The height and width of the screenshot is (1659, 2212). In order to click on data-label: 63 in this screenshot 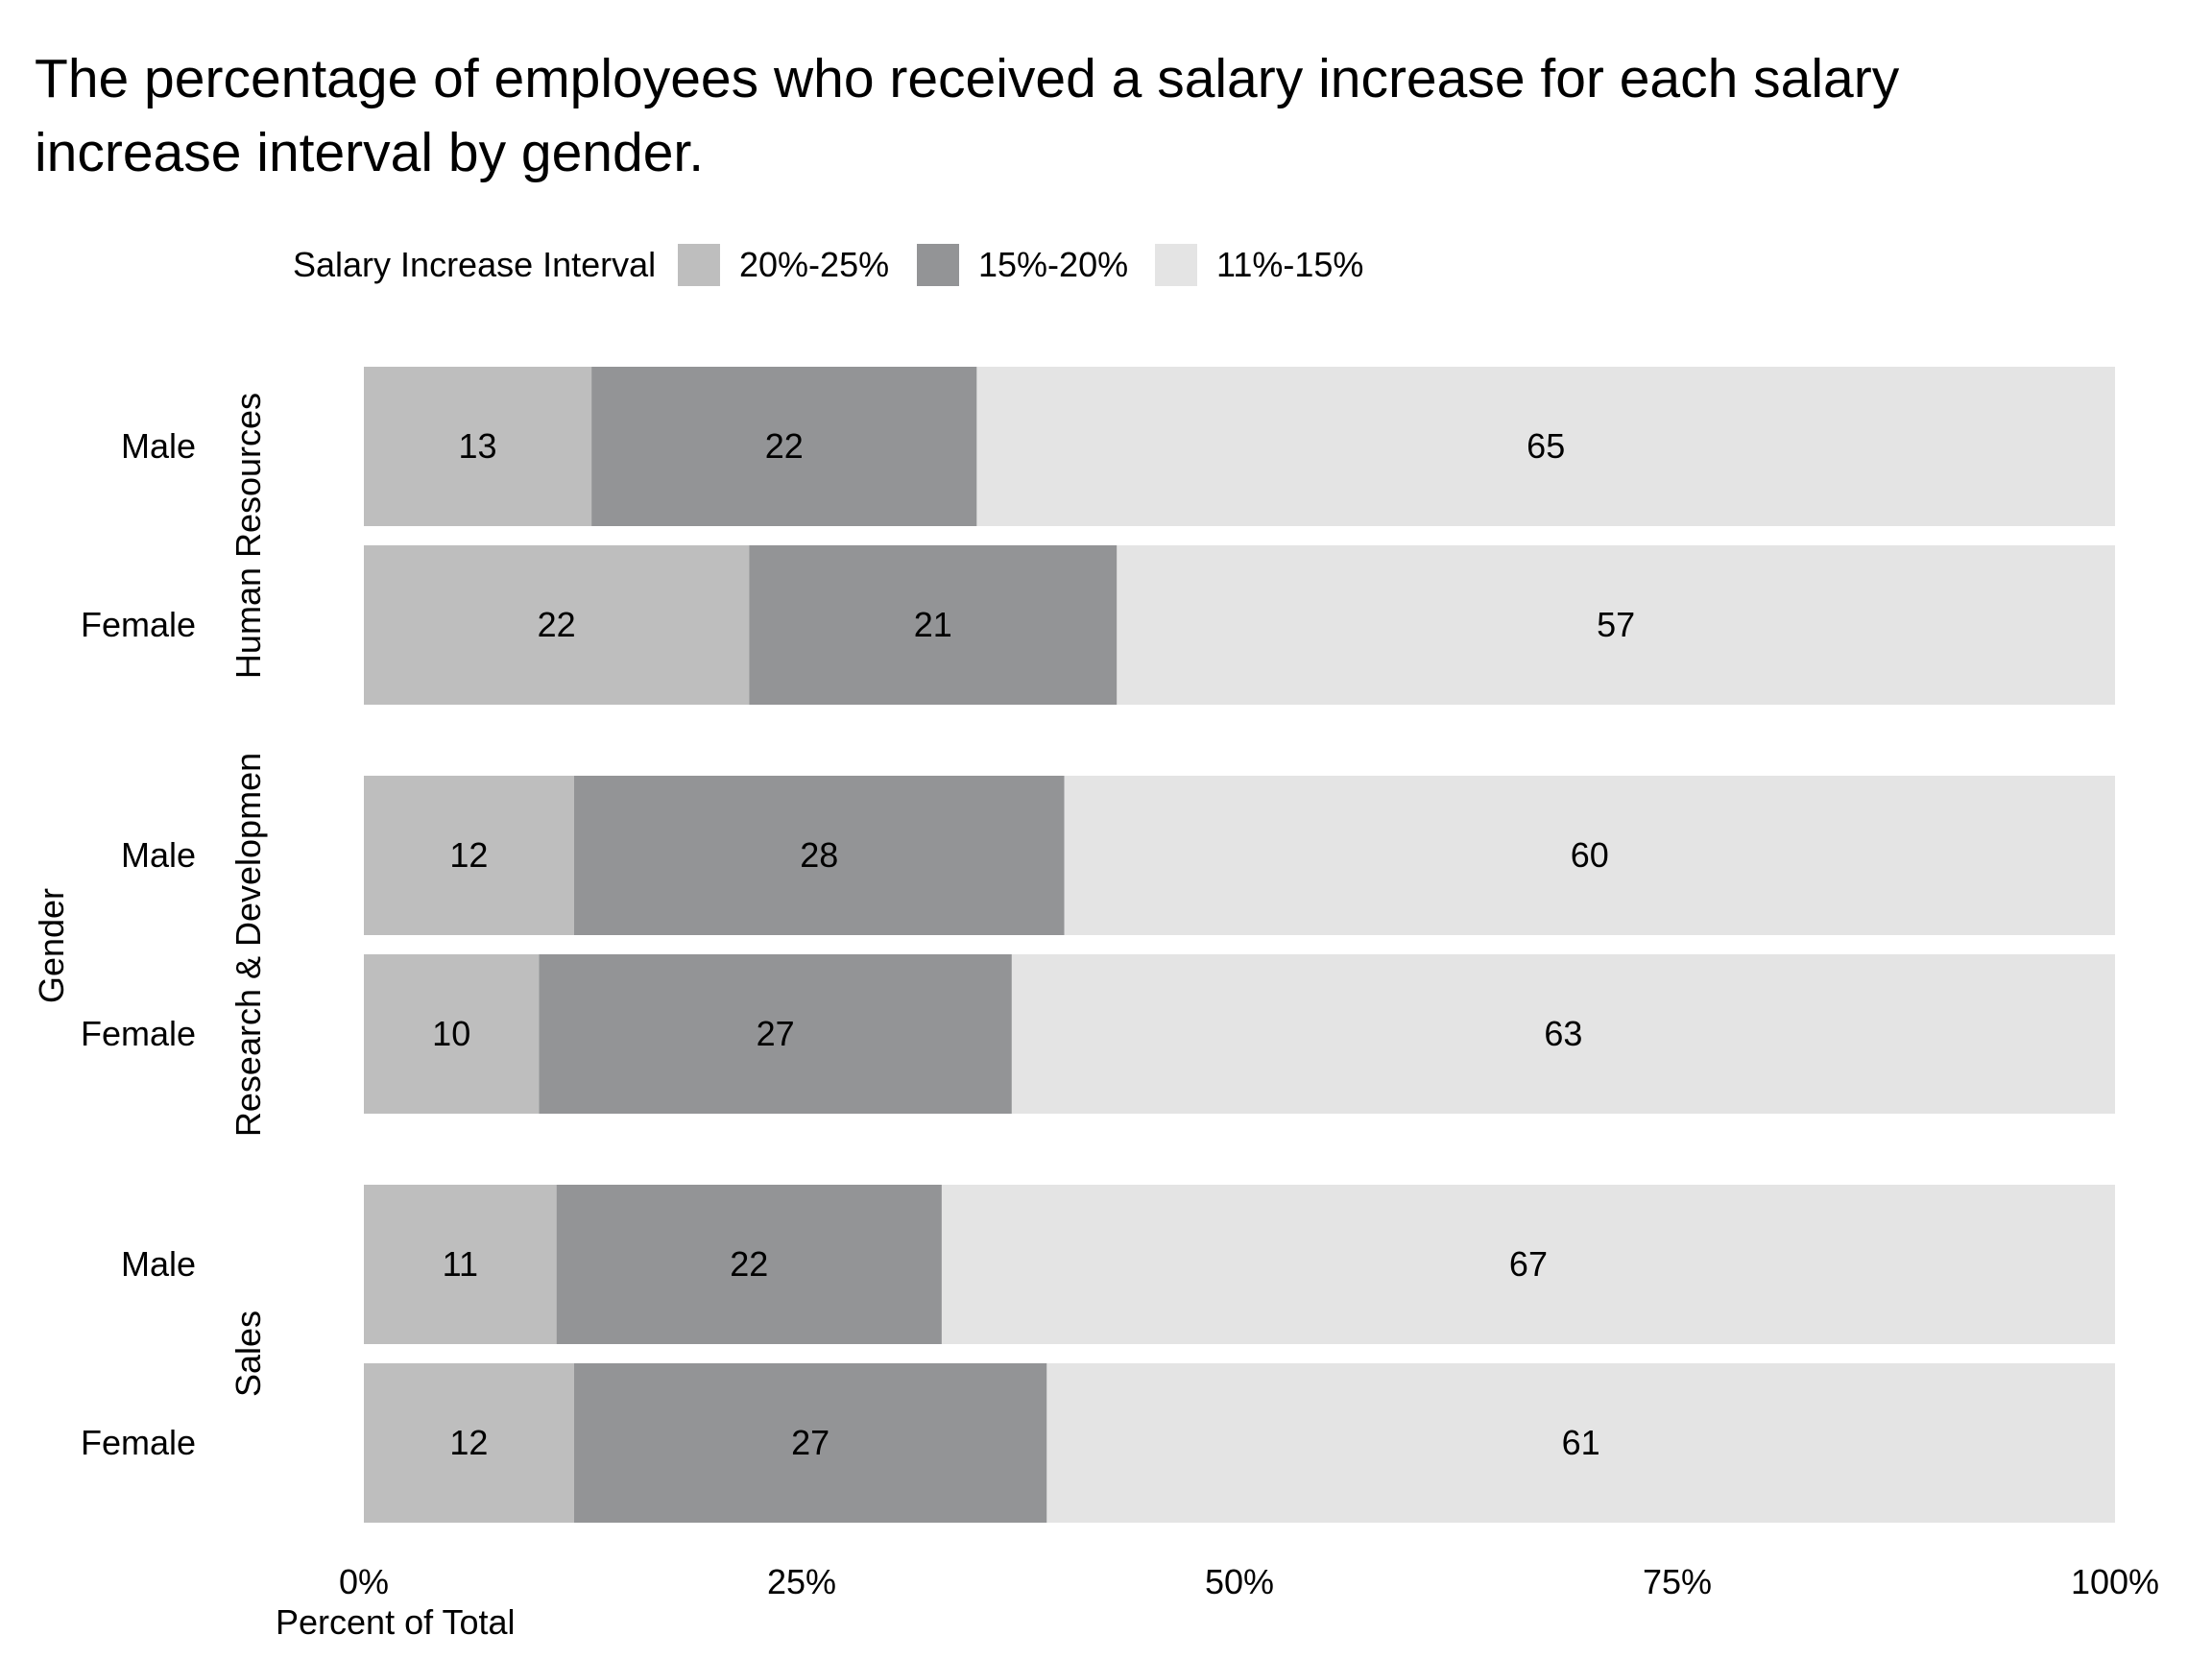, I will do `click(1563, 1033)`.